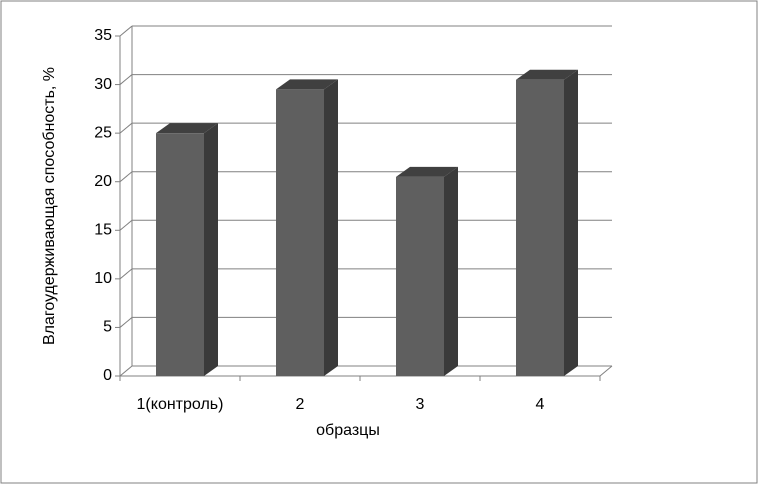 Image resolution: width=760 pixels, height=486 pixels. I want to click on x-tick-label: 1(контроль), so click(180, 404).